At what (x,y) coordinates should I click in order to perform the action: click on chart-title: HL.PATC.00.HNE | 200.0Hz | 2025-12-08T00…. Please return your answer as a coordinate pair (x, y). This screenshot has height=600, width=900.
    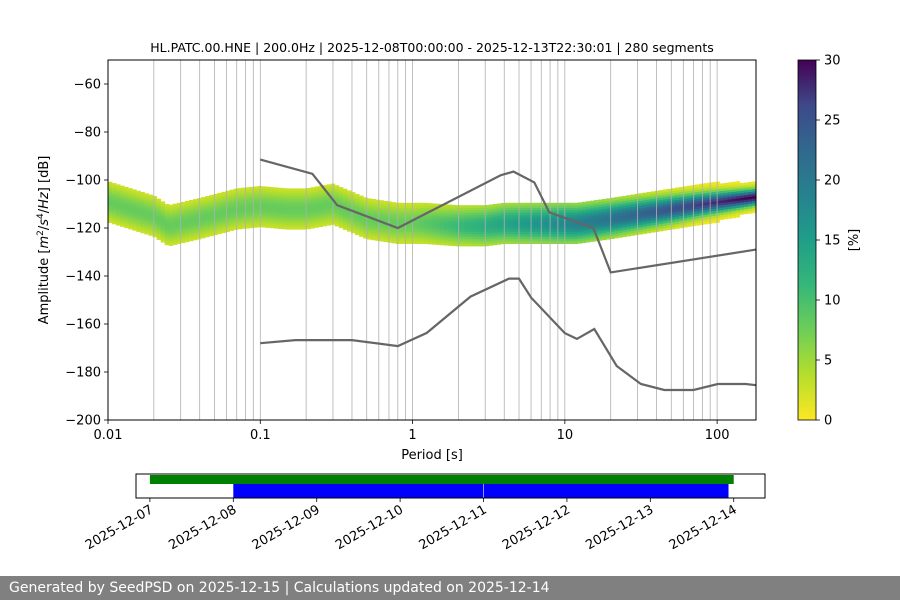
    Looking at the image, I should click on (431, 47).